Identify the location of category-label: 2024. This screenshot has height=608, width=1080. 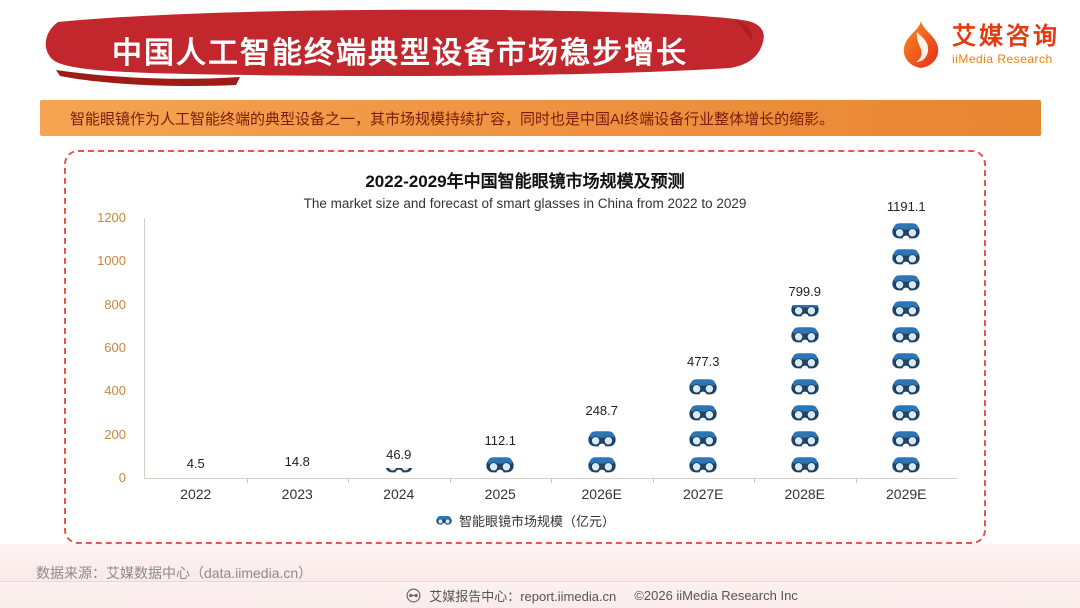
(399, 494).